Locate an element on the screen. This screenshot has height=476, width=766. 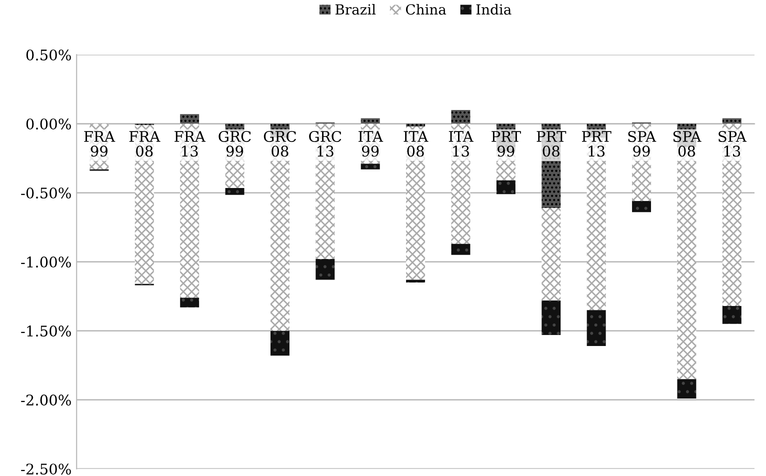
x-tick-label: SPA 99 is located at coordinates (642, 143).